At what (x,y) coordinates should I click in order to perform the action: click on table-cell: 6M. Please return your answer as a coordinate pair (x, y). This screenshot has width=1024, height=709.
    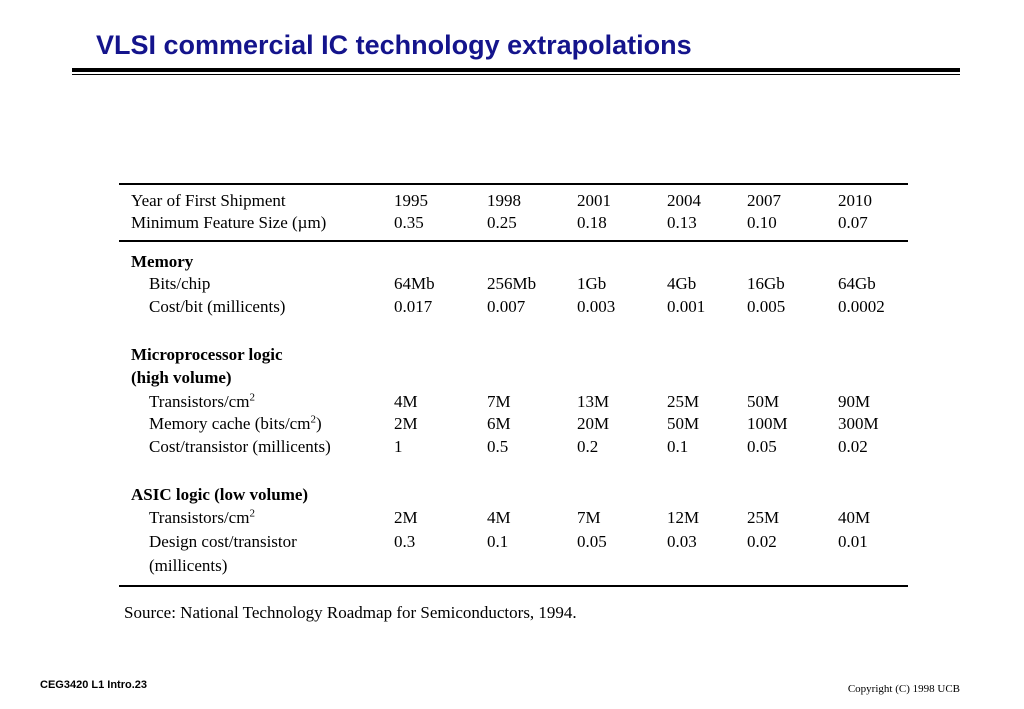
    Looking at the image, I should click on (499, 423).